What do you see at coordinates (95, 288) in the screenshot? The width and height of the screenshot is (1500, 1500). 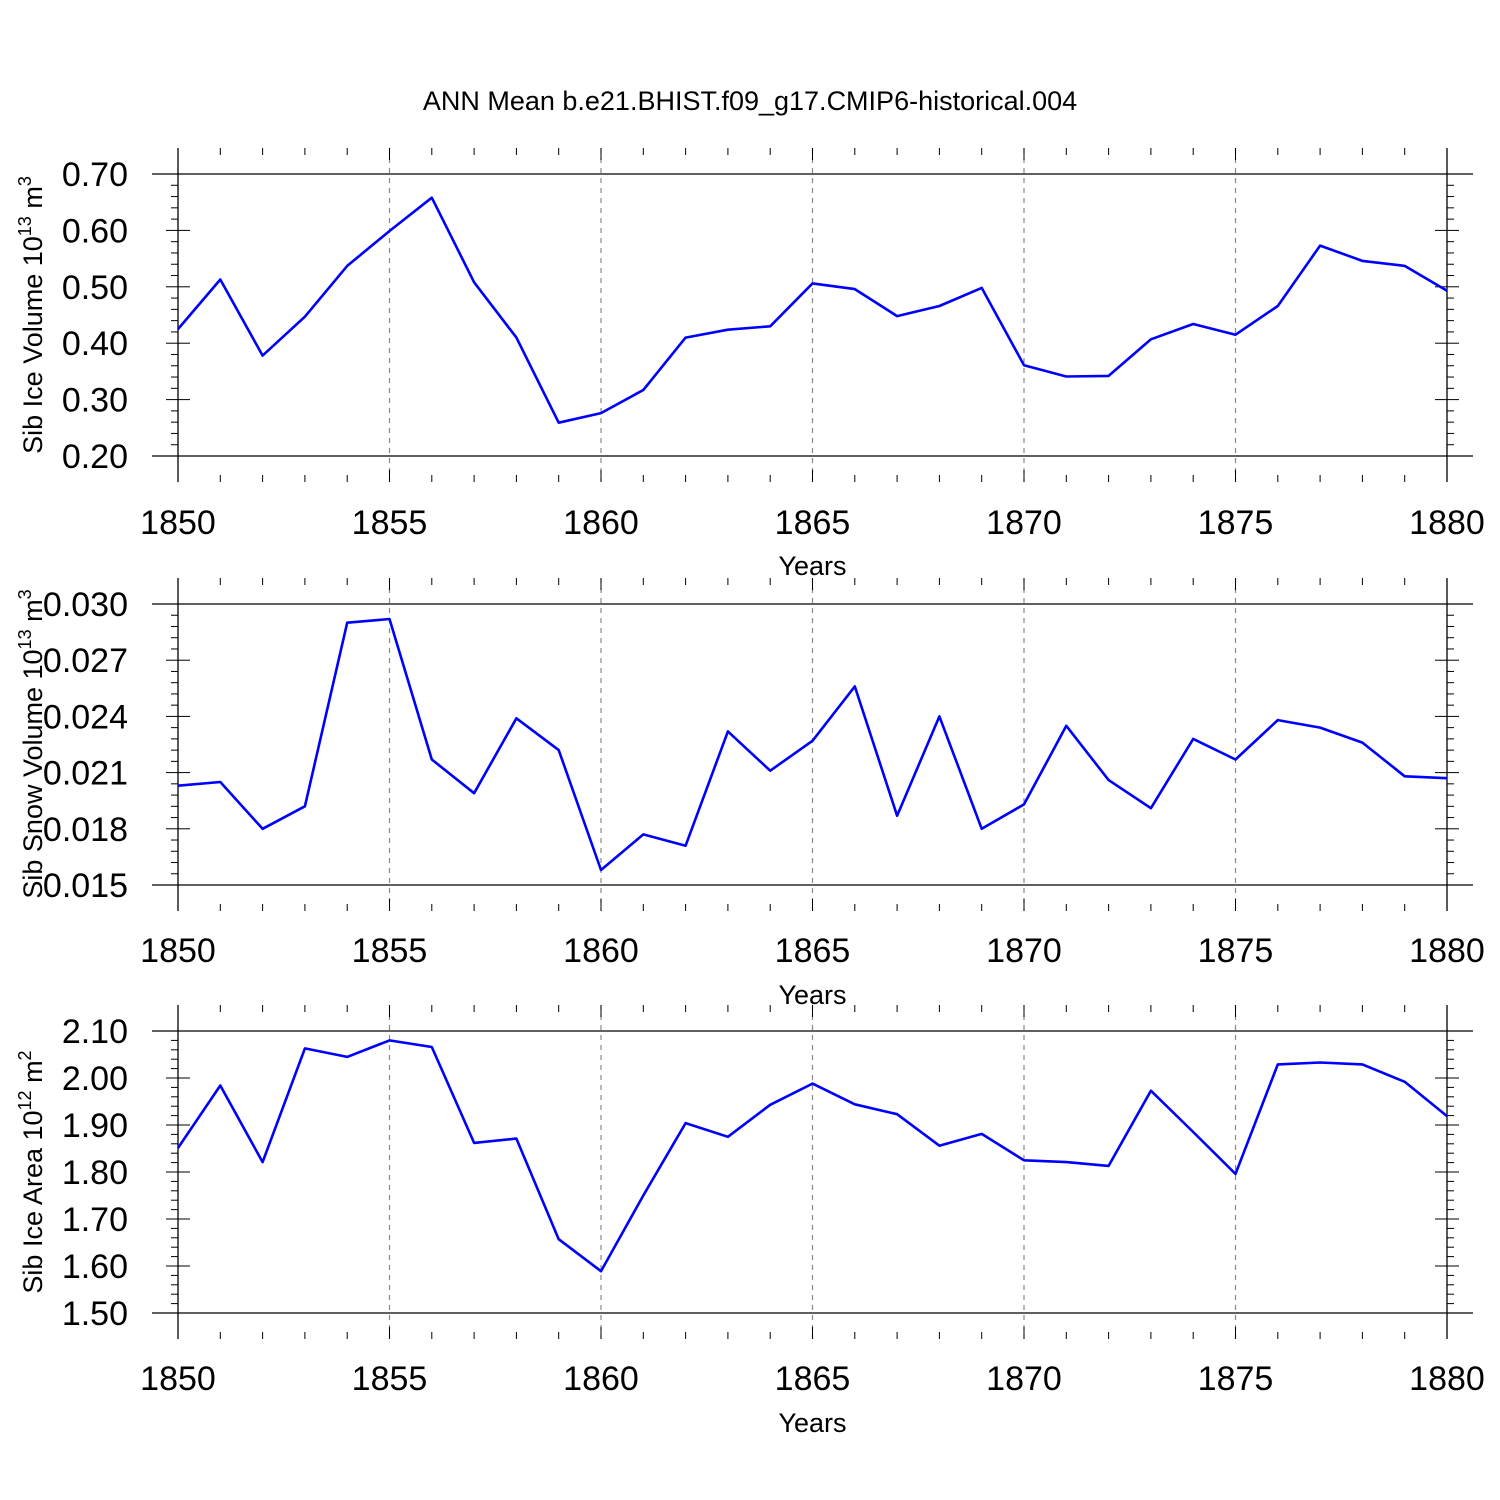 I see `y-tick-label: 0.50` at bounding box center [95, 288].